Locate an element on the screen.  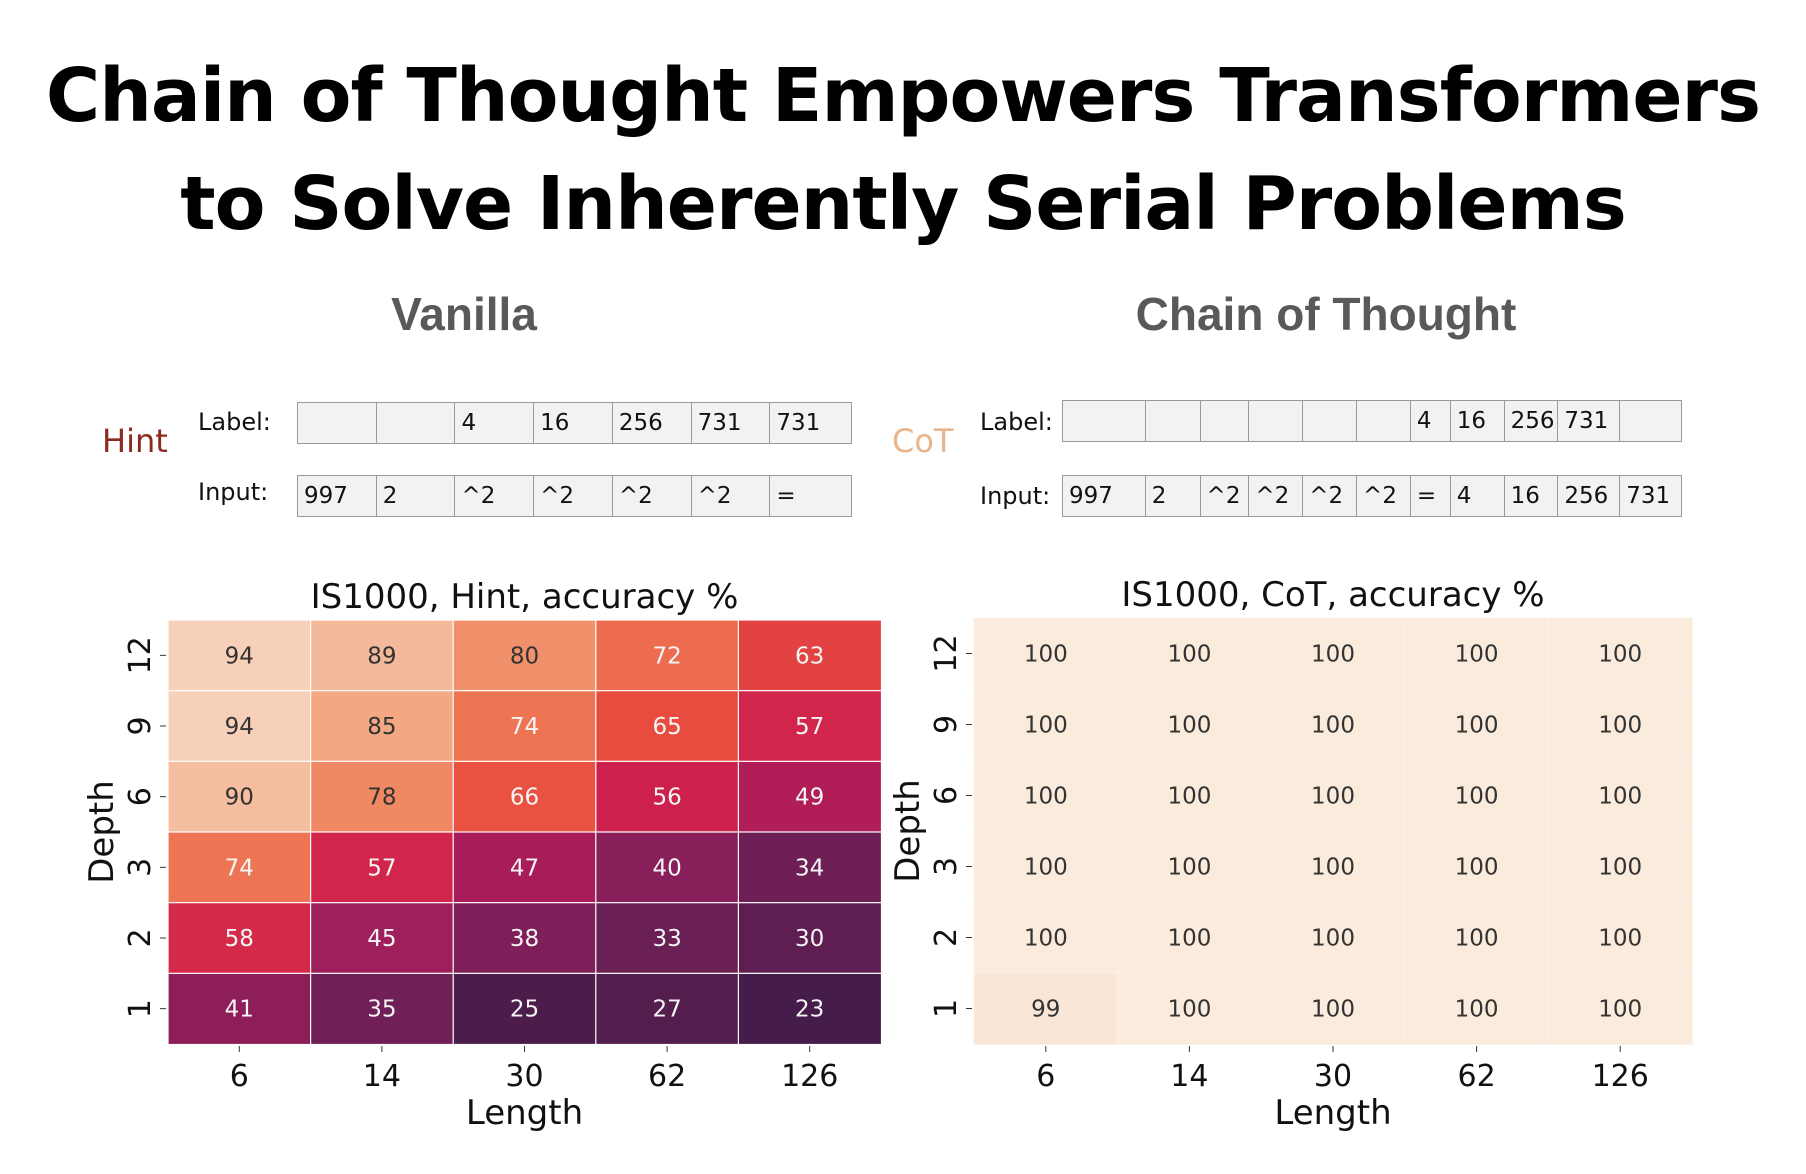
cell-value-label: 23 is located at coordinates (809, 1010).